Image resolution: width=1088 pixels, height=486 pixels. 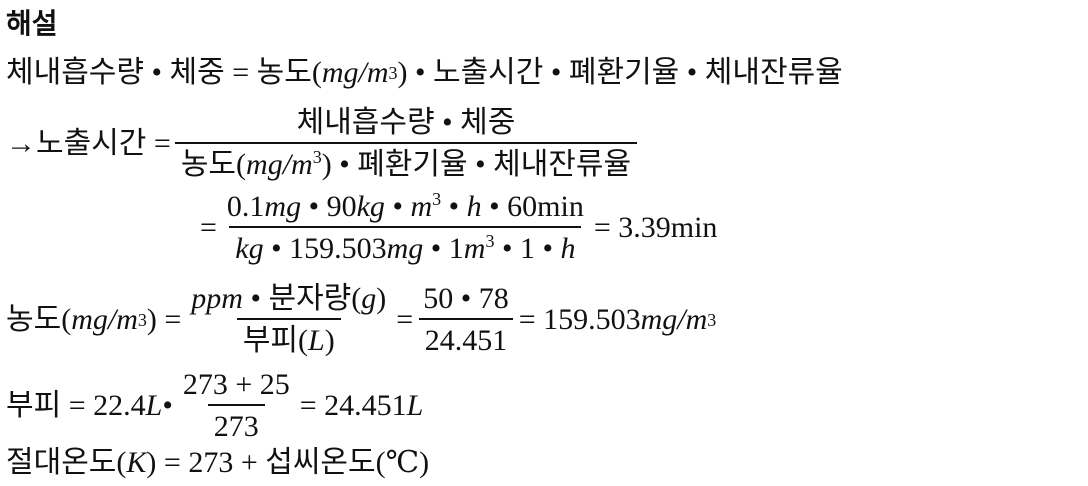 I want to click on numerator: 0.1mg • 90kg • m3 • h • 60min, so click(x=405, y=207).